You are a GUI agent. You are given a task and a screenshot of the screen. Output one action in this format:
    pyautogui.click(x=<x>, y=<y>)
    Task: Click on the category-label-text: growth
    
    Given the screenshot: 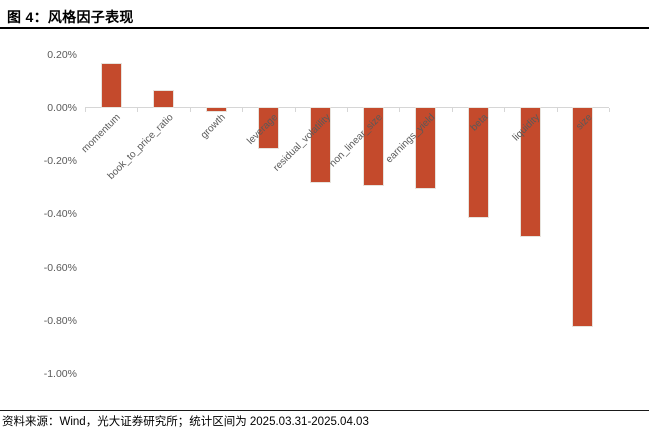 What is the action you would take?
    pyautogui.click(x=213, y=127)
    